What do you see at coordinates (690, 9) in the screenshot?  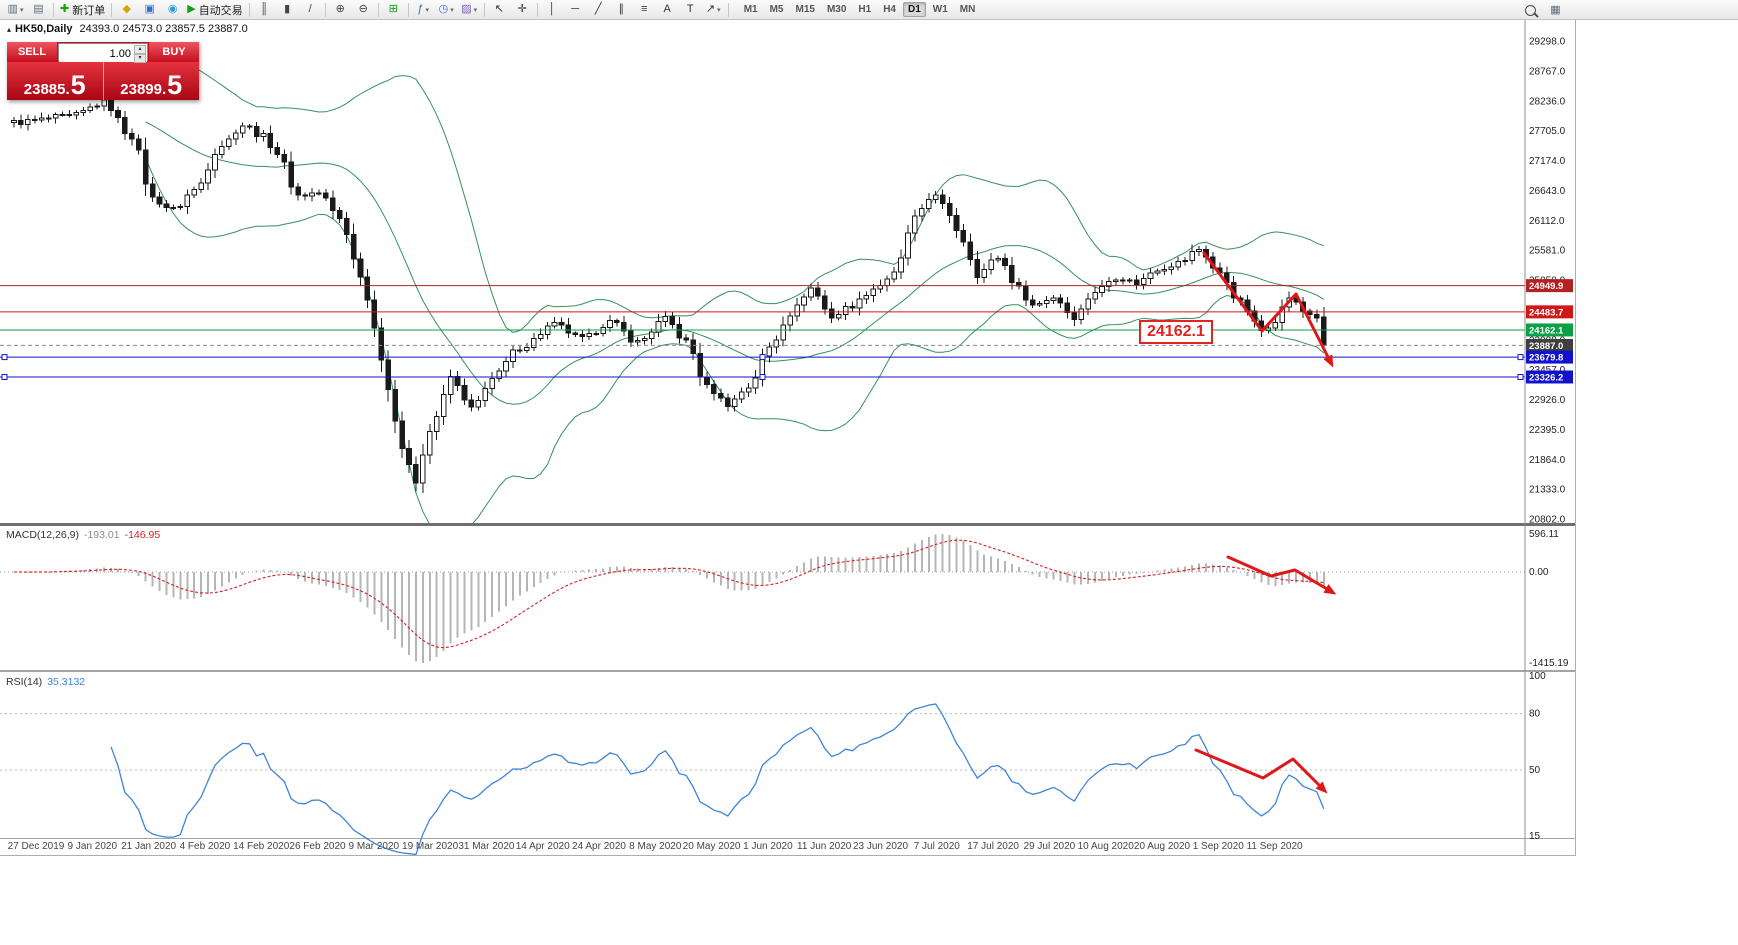 I see `label-icon: T` at bounding box center [690, 9].